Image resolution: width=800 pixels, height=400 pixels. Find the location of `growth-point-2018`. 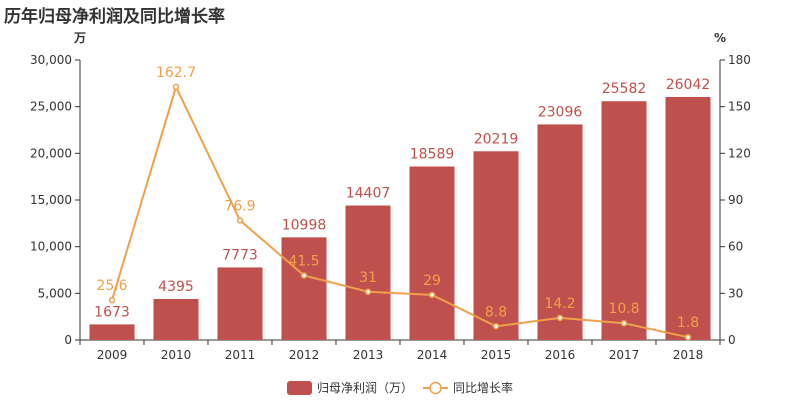

growth-point-2018 is located at coordinates (688, 337).